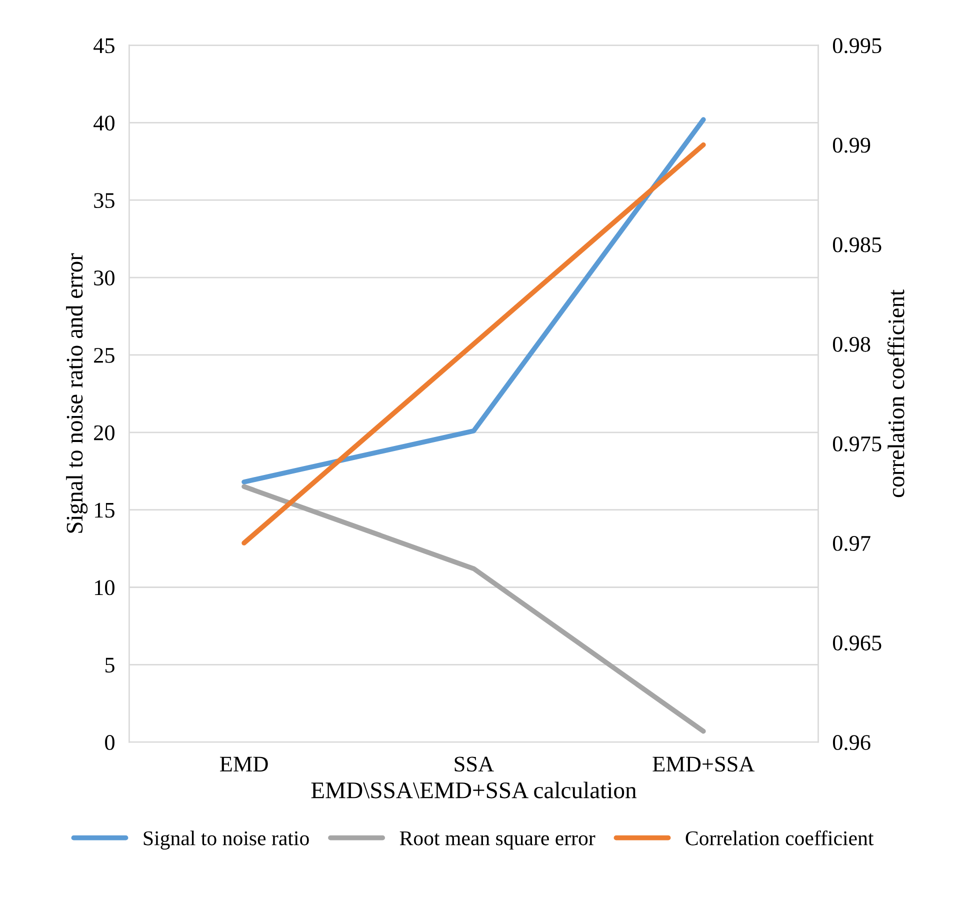 Image resolution: width=957 pixels, height=905 pixels. I want to click on y-tick-label: 0, so click(109, 742).